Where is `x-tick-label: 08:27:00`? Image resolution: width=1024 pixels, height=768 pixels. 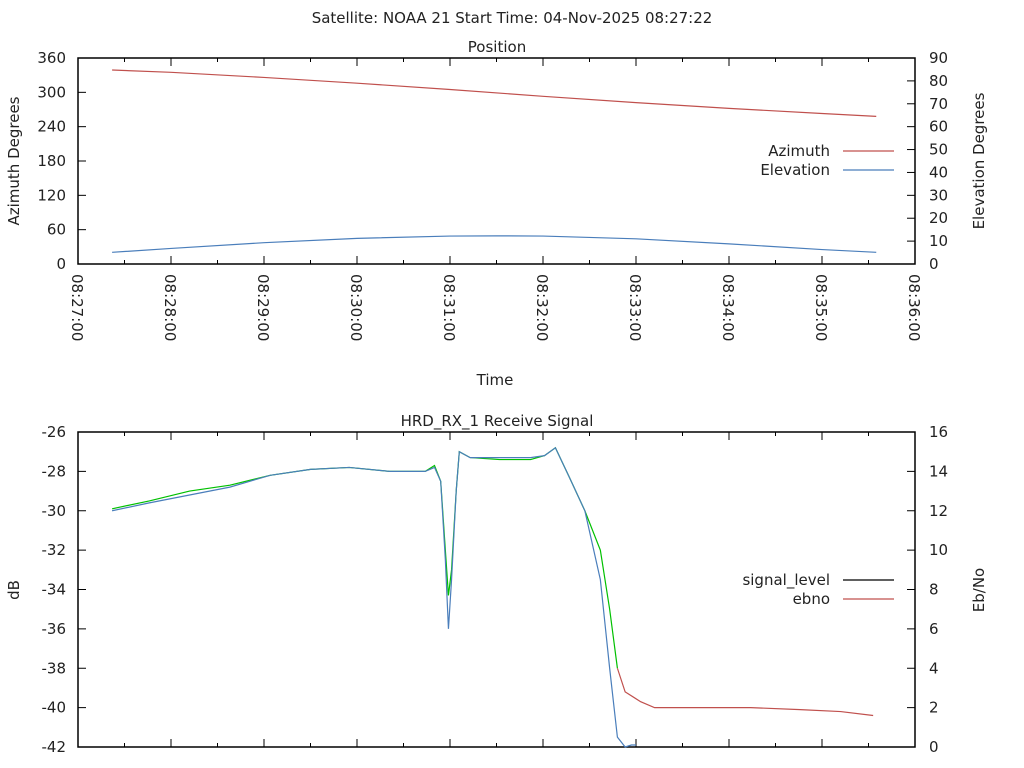 x-tick-label: 08:27:00 is located at coordinates (77, 307).